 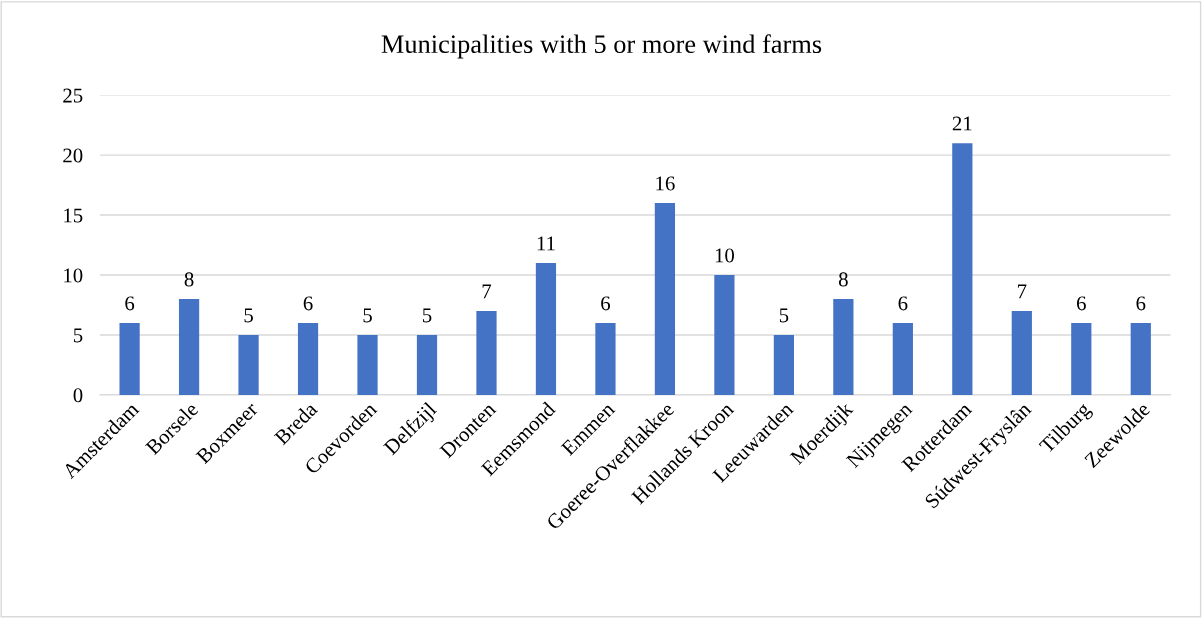 What do you see at coordinates (601, 46) in the screenshot?
I see `chart-title: Municipalities with 5 or more wind farms` at bounding box center [601, 46].